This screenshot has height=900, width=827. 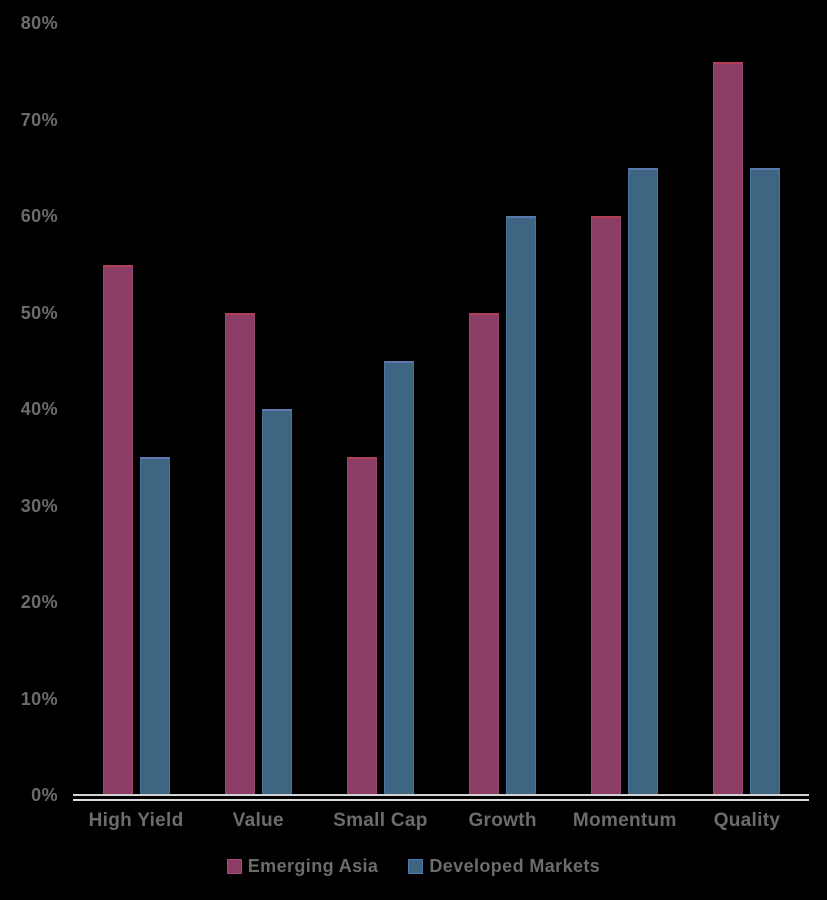 What do you see at coordinates (39, 216) in the screenshot?
I see `y-tick-label-60: 60%` at bounding box center [39, 216].